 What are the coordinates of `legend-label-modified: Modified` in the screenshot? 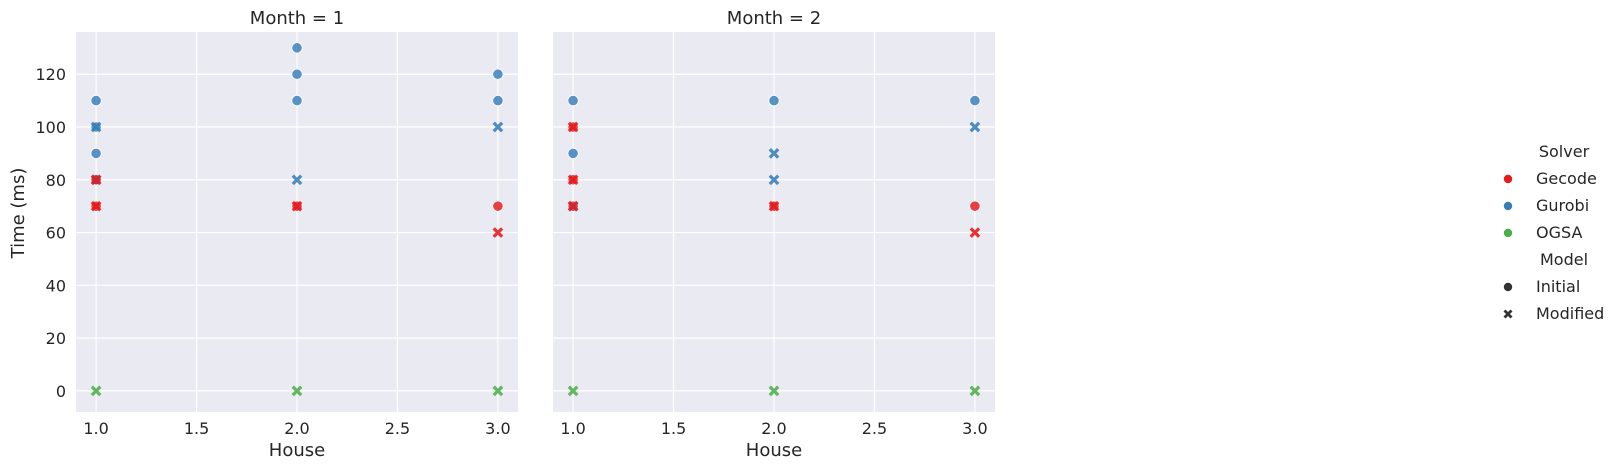 It's located at (1570, 313).